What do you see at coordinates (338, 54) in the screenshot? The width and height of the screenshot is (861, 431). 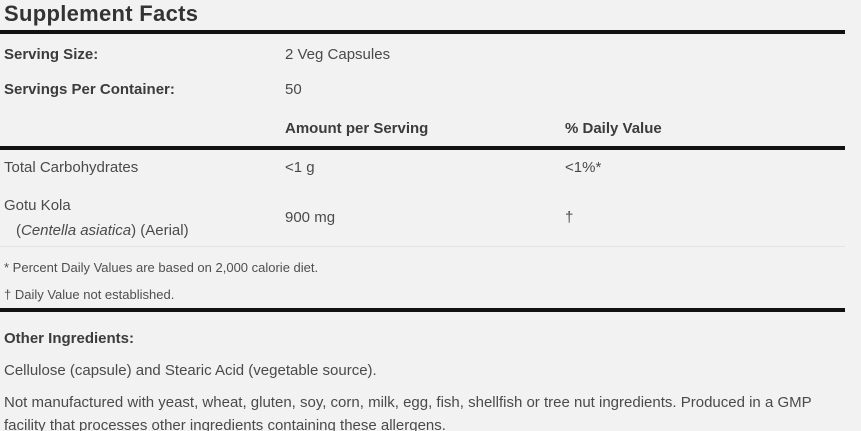 I see `serving-size-value: 2 Veg Capsules` at bounding box center [338, 54].